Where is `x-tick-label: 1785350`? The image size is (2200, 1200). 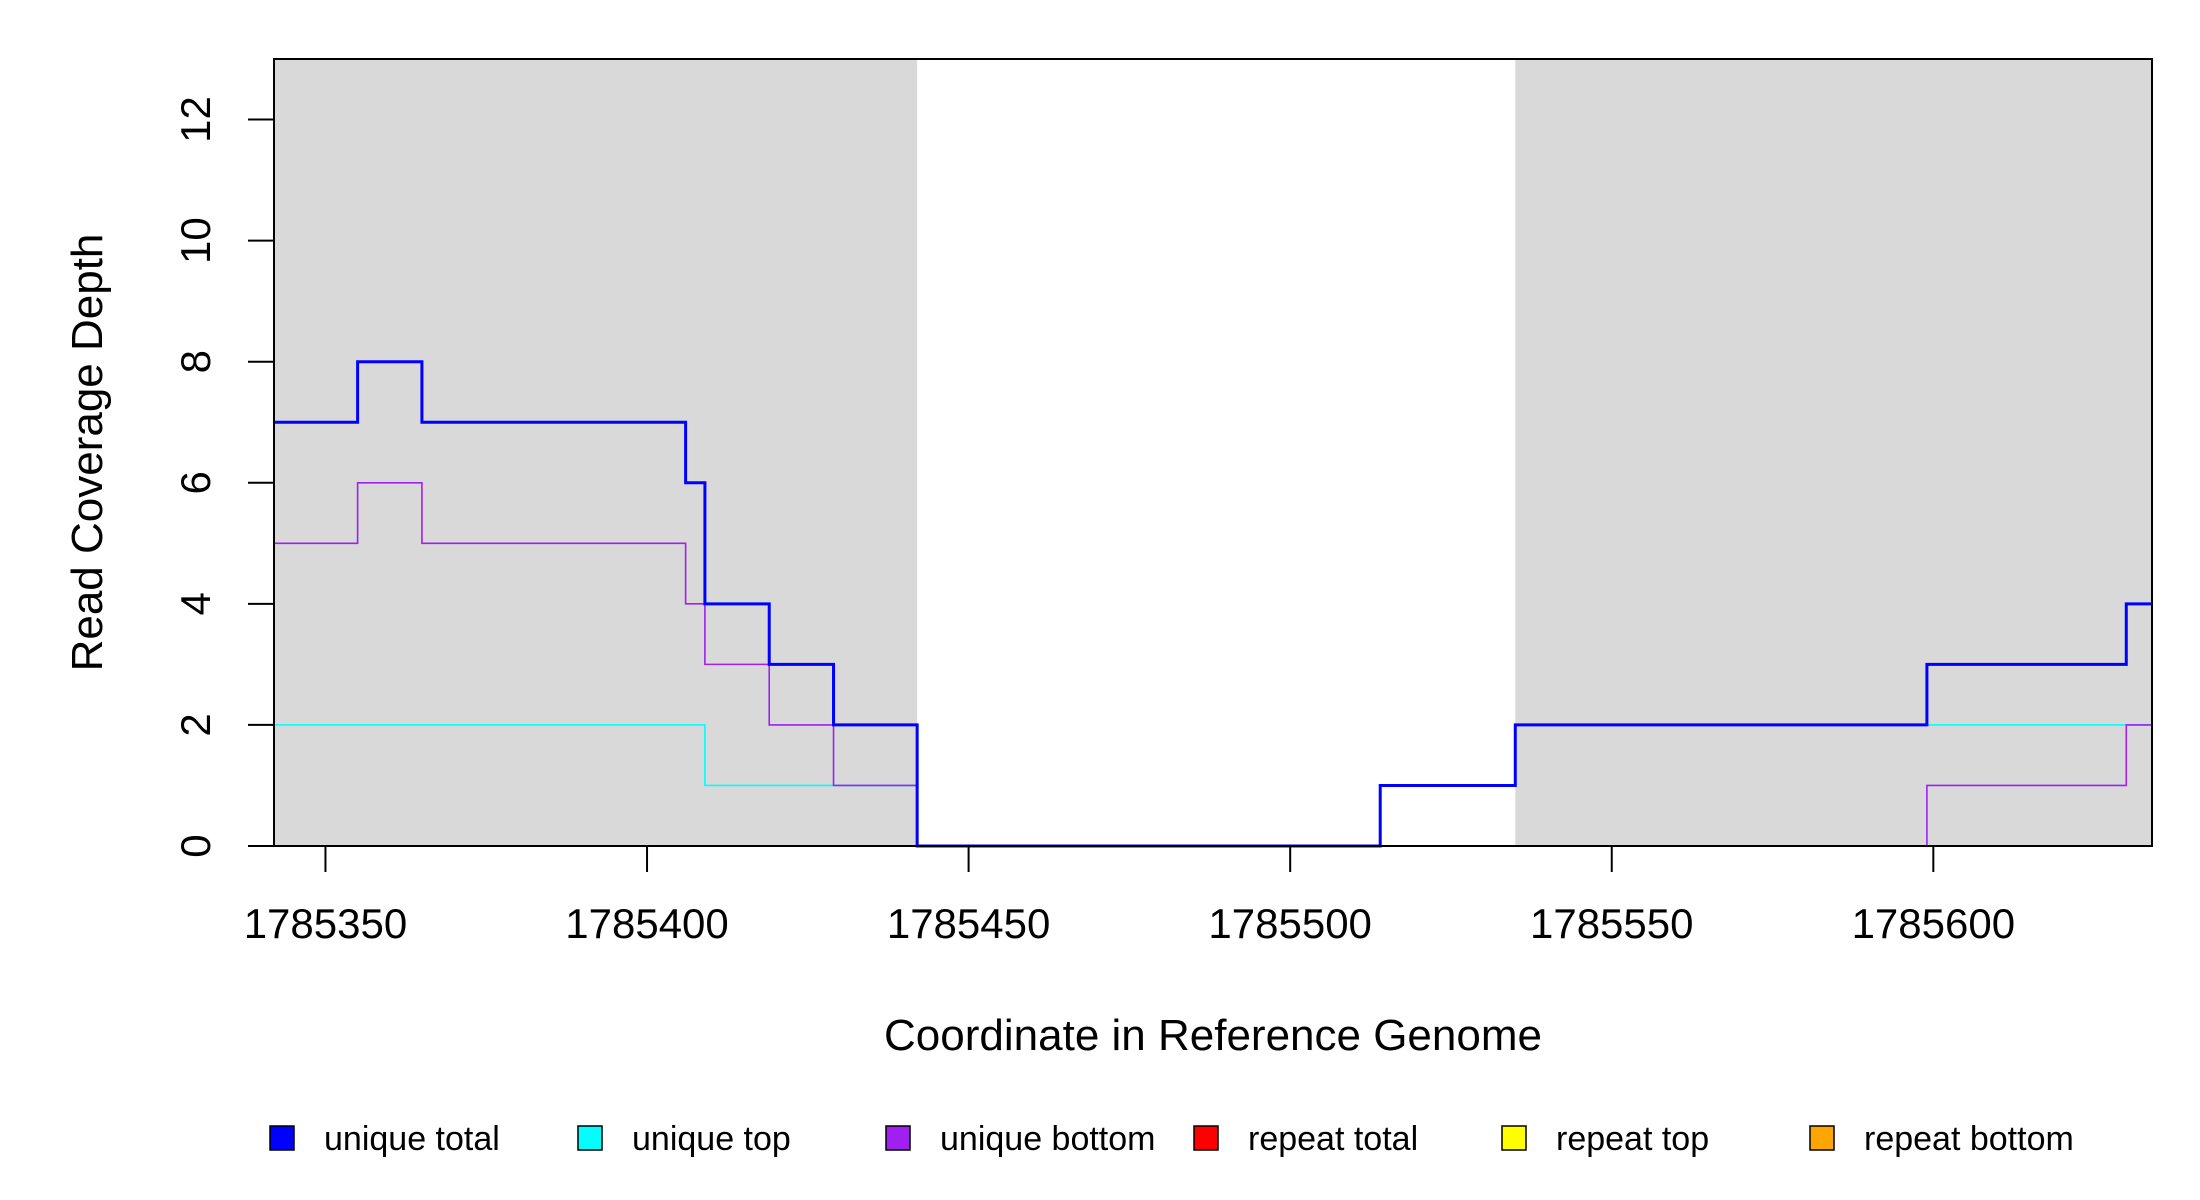
x-tick-label: 1785350 is located at coordinates (326, 923).